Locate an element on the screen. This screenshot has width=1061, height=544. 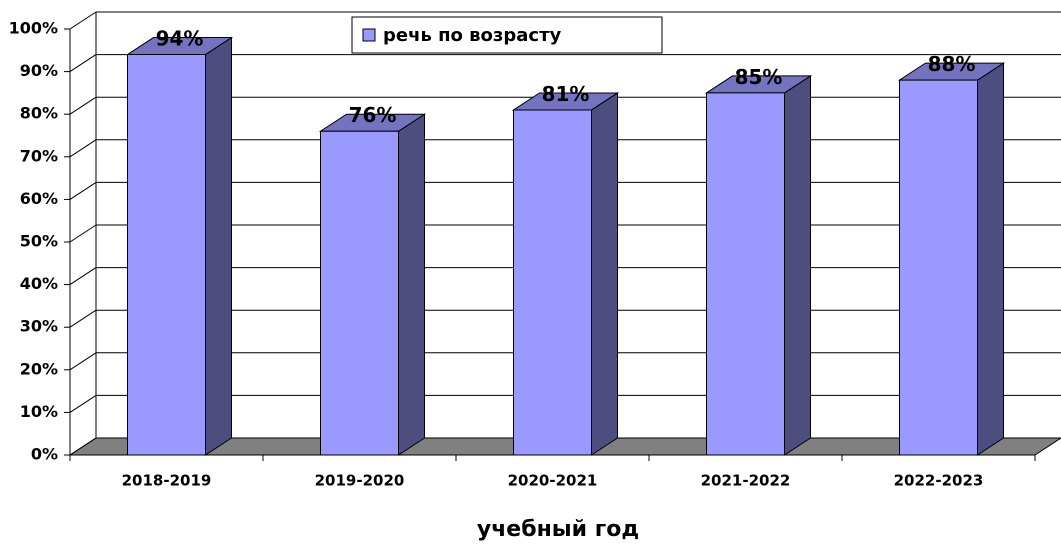
legend-swatch is located at coordinates (369, 35).